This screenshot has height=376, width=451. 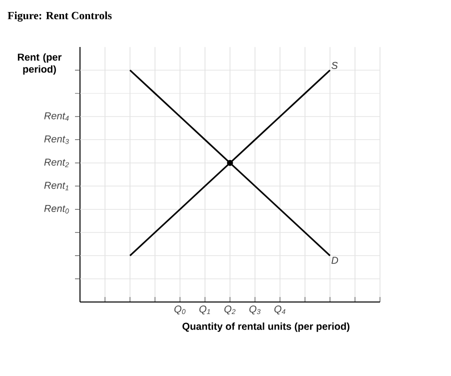 What do you see at coordinates (266, 327) in the screenshot?
I see `x-axis-title: Quantity of rental units (per period)` at bounding box center [266, 327].